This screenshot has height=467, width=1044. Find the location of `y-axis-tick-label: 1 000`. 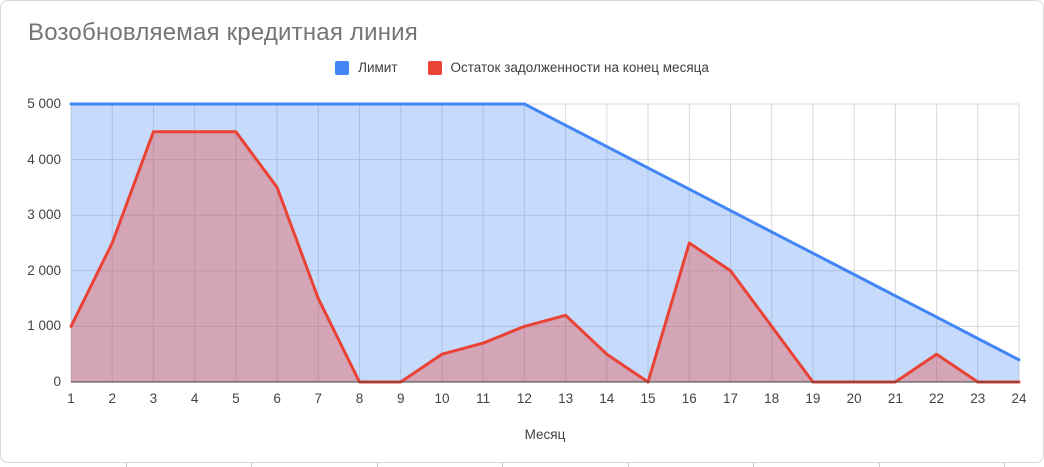

y-axis-tick-label: 1 000 is located at coordinates (44, 326).